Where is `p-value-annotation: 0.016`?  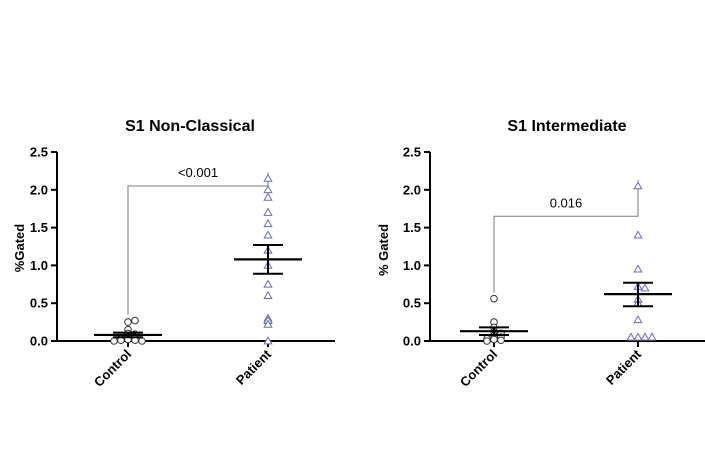
p-value-annotation: 0.016 is located at coordinates (566, 202).